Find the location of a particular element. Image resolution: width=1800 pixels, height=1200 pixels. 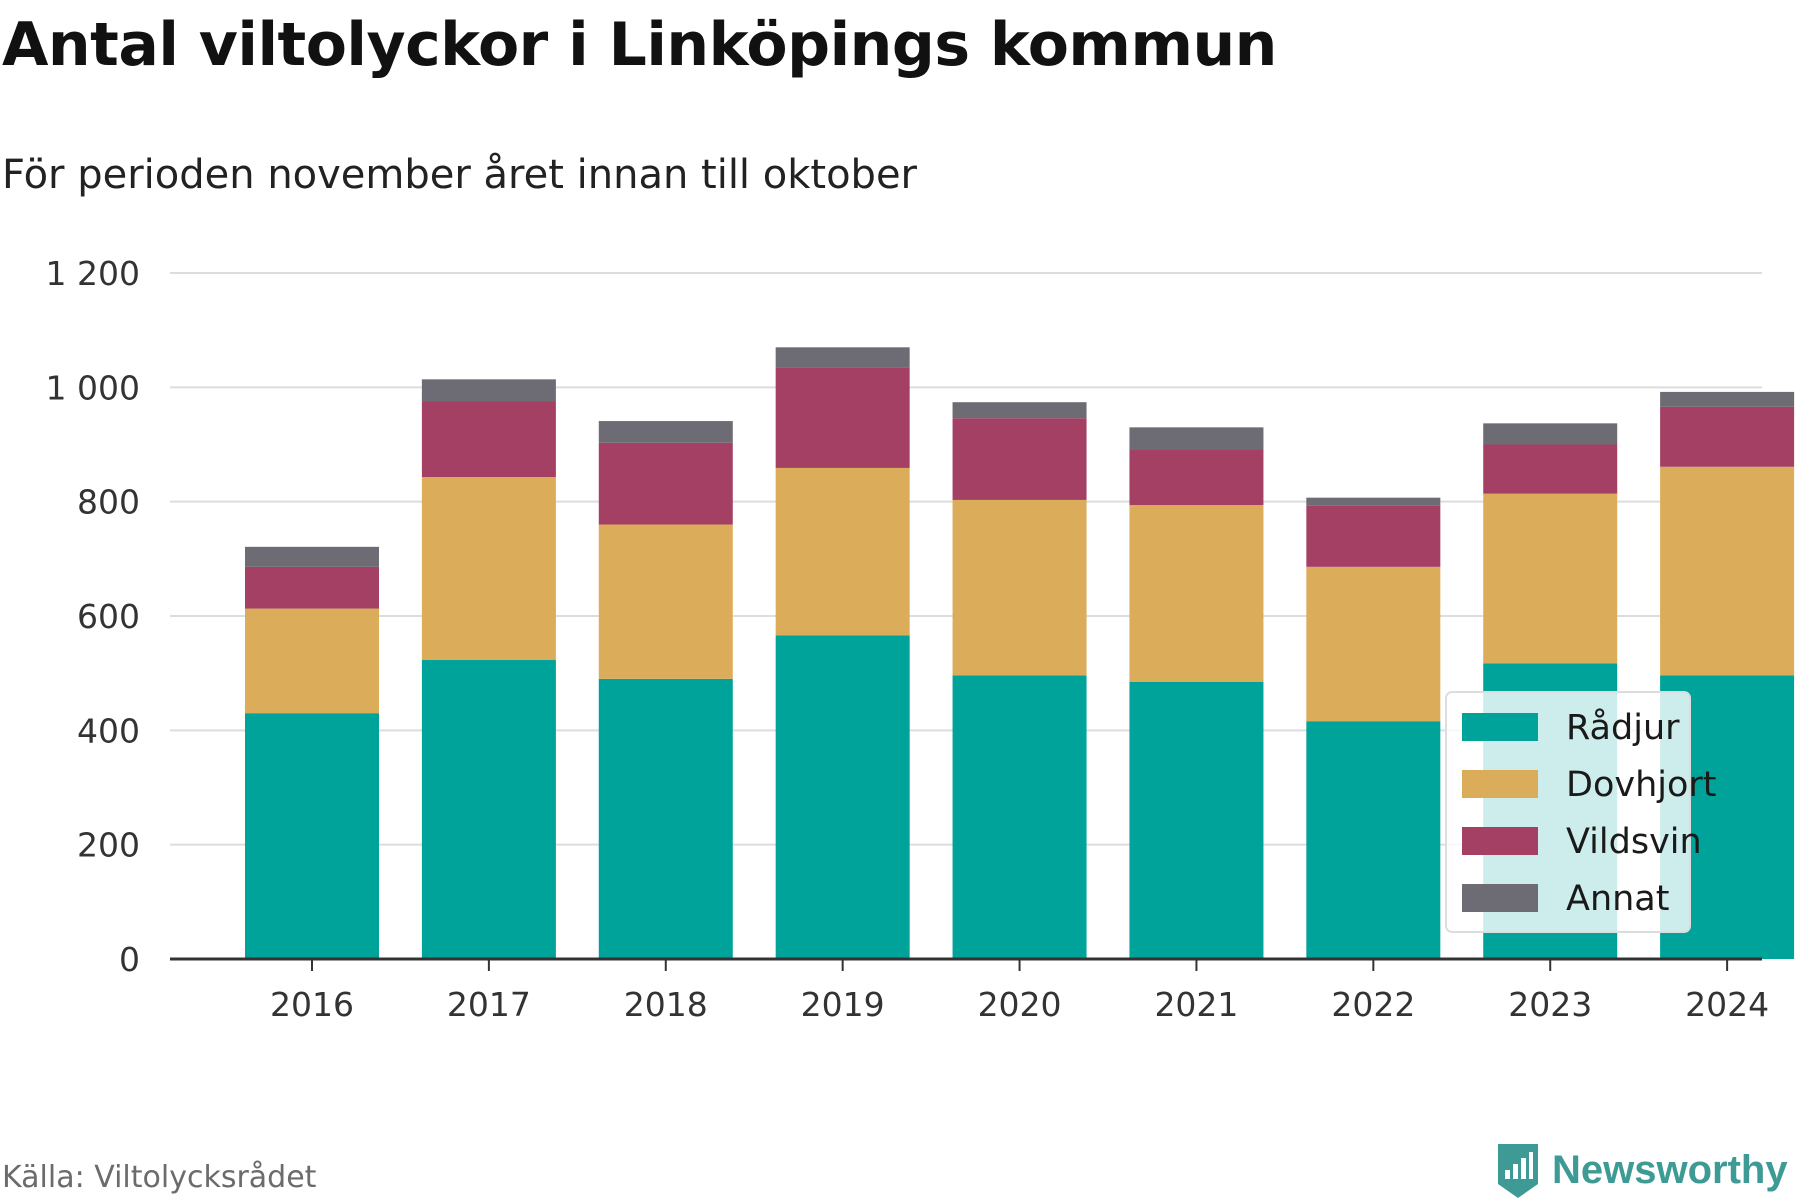

source-note: Källa: Viltolycksrådet is located at coordinates (159, 1177).